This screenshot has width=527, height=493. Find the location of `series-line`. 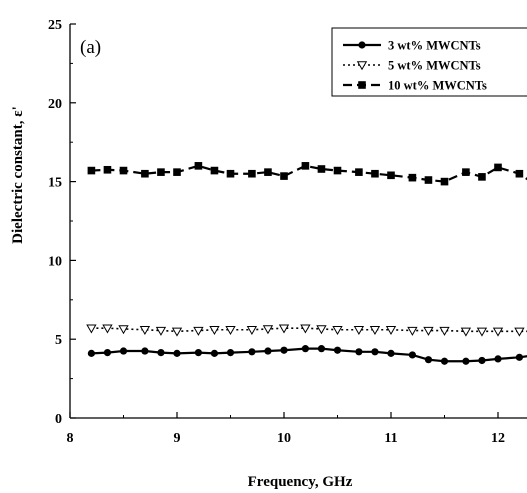

series-line is located at coordinates (309, 330).